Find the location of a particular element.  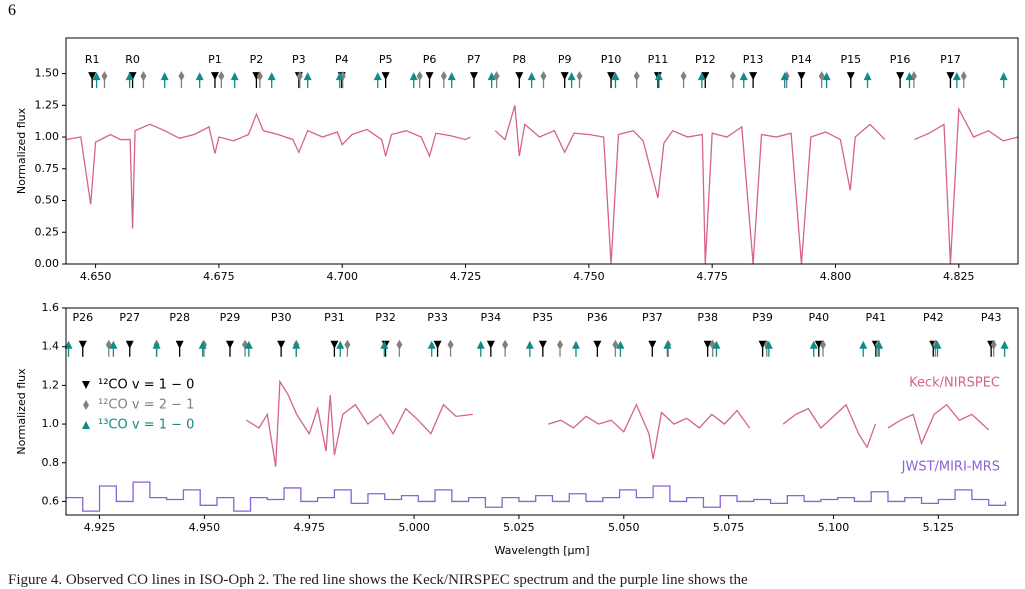

y-axis-label: Normalized flux is located at coordinates (21, 150).